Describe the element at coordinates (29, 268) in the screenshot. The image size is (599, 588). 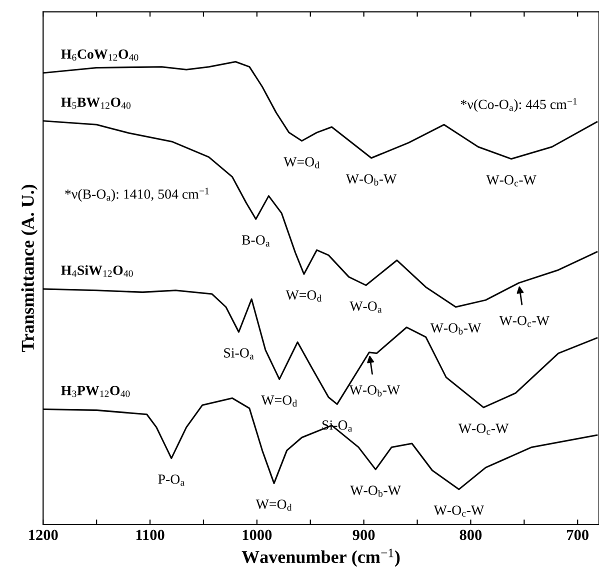
I see `y-axis-title: Transmittance (A. U.)` at that location.